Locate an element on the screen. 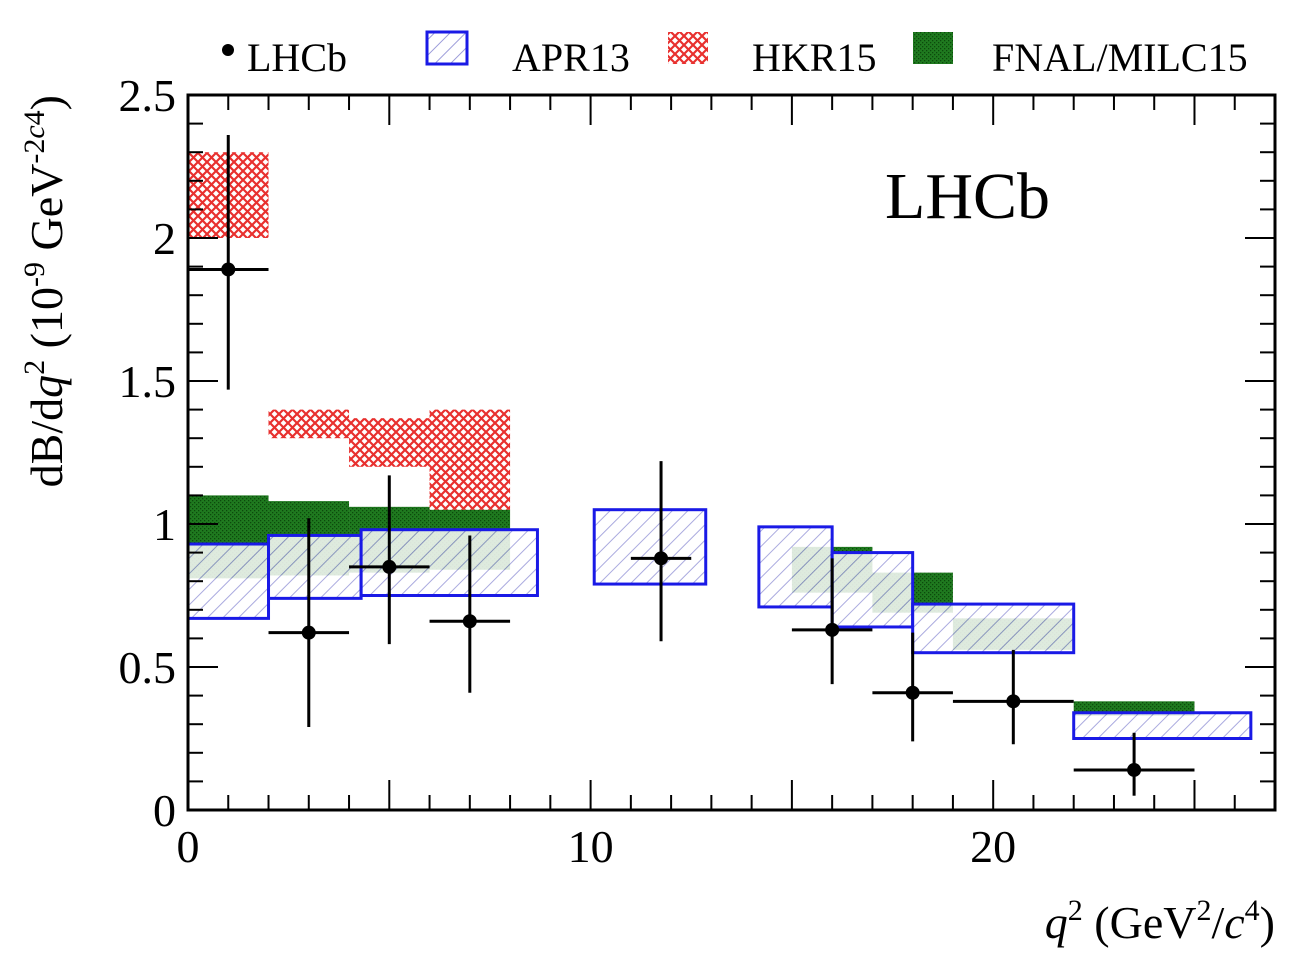 This screenshot has width=1308, height=956. x-tick-label-2: 20 is located at coordinates (993, 846).